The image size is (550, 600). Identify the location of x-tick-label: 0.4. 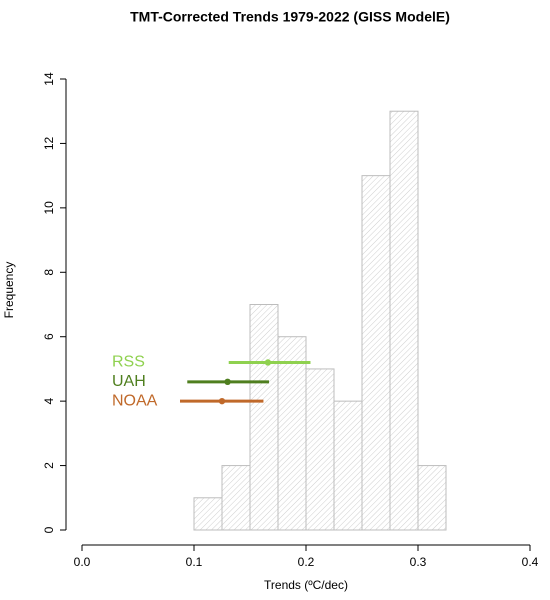
(530, 562).